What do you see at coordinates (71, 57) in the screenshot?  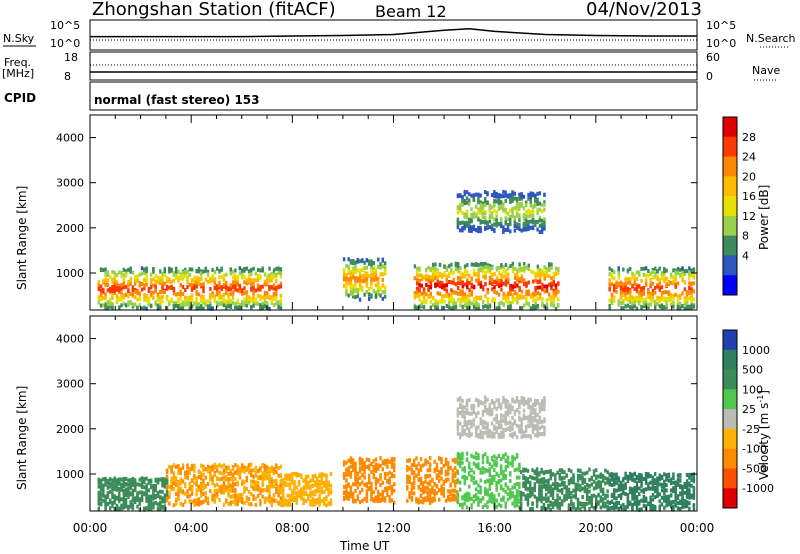 I see `freq-tick-high: 18` at bounding box center [71, 57].